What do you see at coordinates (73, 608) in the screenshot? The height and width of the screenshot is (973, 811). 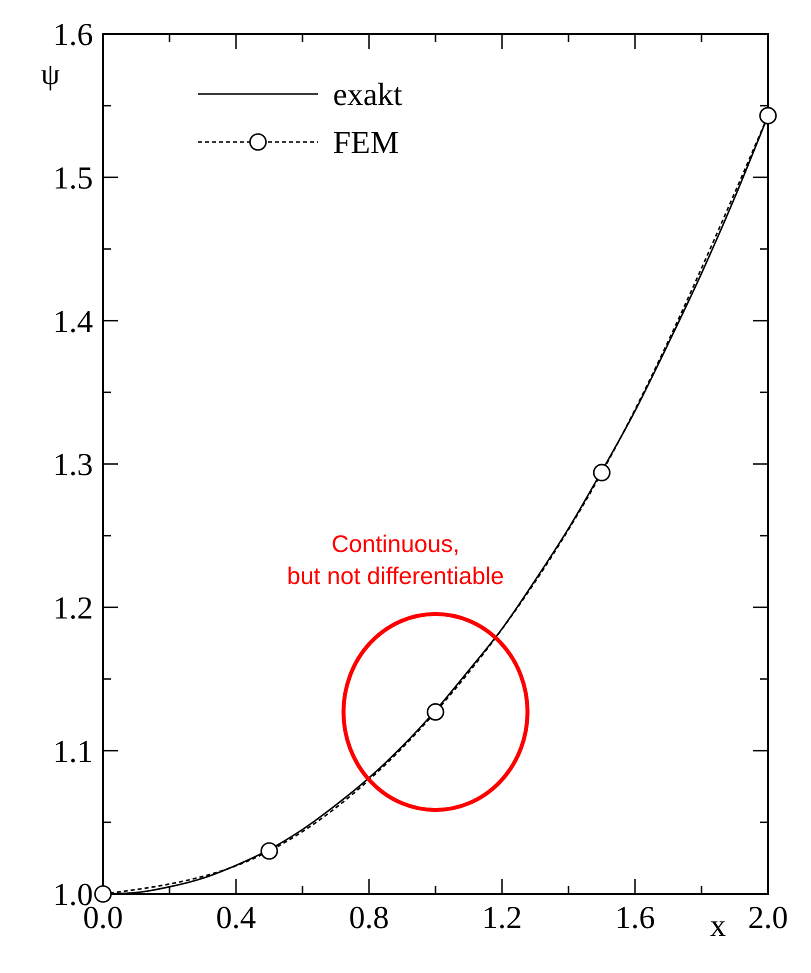 I see `y-tick-label: 1.2` at bounding box center [73, 608].